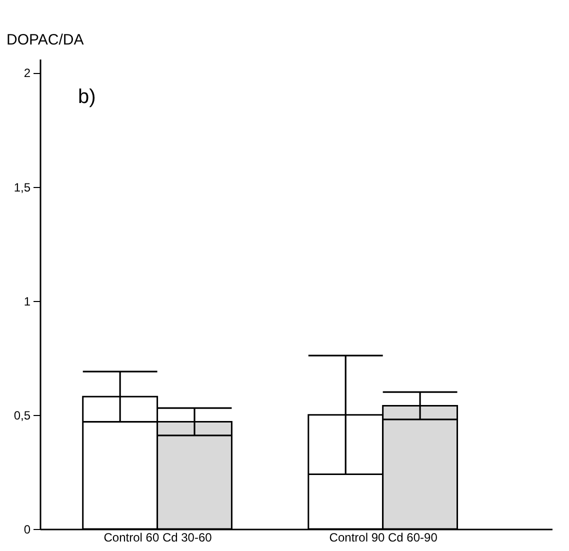 The height and width of the screenshot is (551, 569). Describe the element at coordinates (383, 537) in the screenshot. I see `x-tick-label: Control 90 Cd 60-90` at that location.